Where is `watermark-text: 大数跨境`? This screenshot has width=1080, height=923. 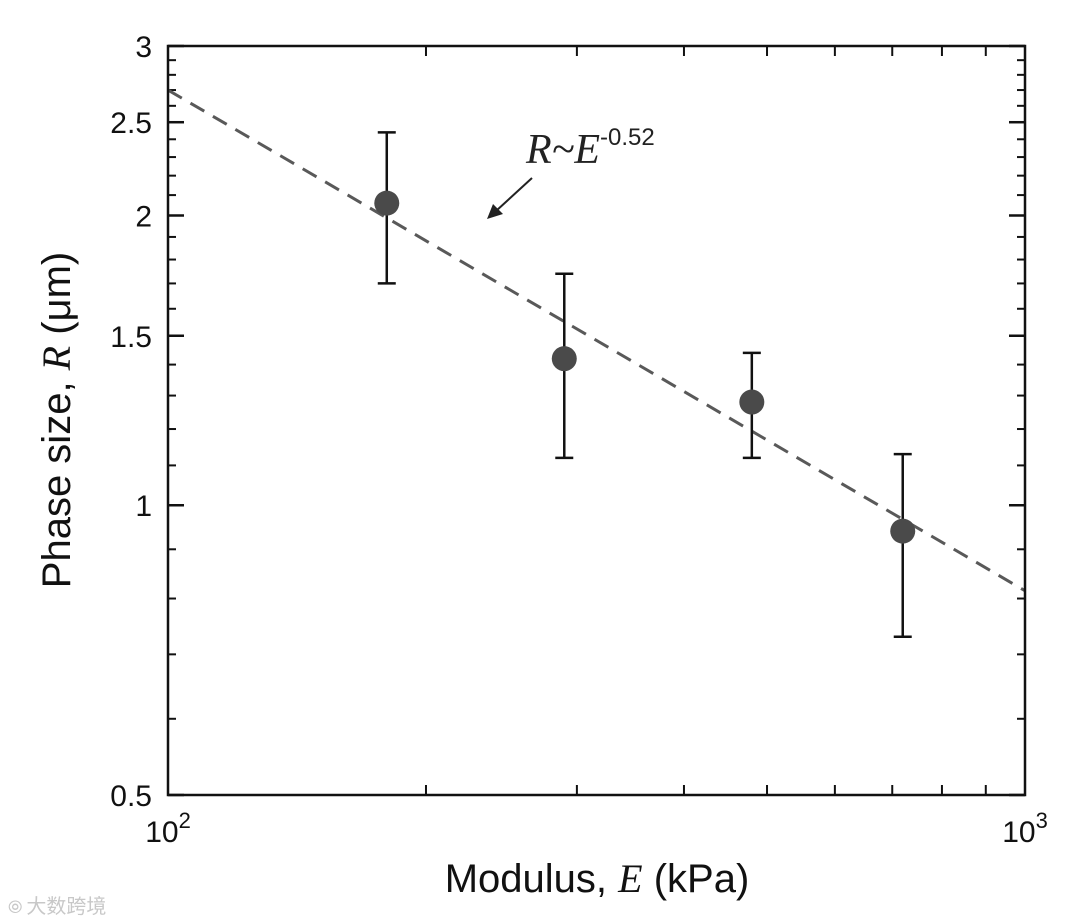
watermark-text: 大数跨境 is located at coordinates (66, 906).